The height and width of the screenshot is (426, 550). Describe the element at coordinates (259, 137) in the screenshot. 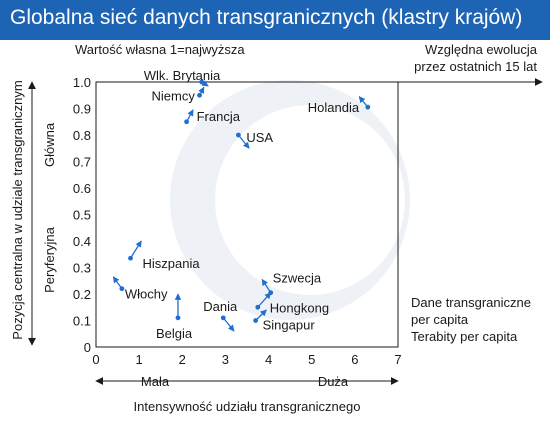

I see `point-label: USA` at that location.